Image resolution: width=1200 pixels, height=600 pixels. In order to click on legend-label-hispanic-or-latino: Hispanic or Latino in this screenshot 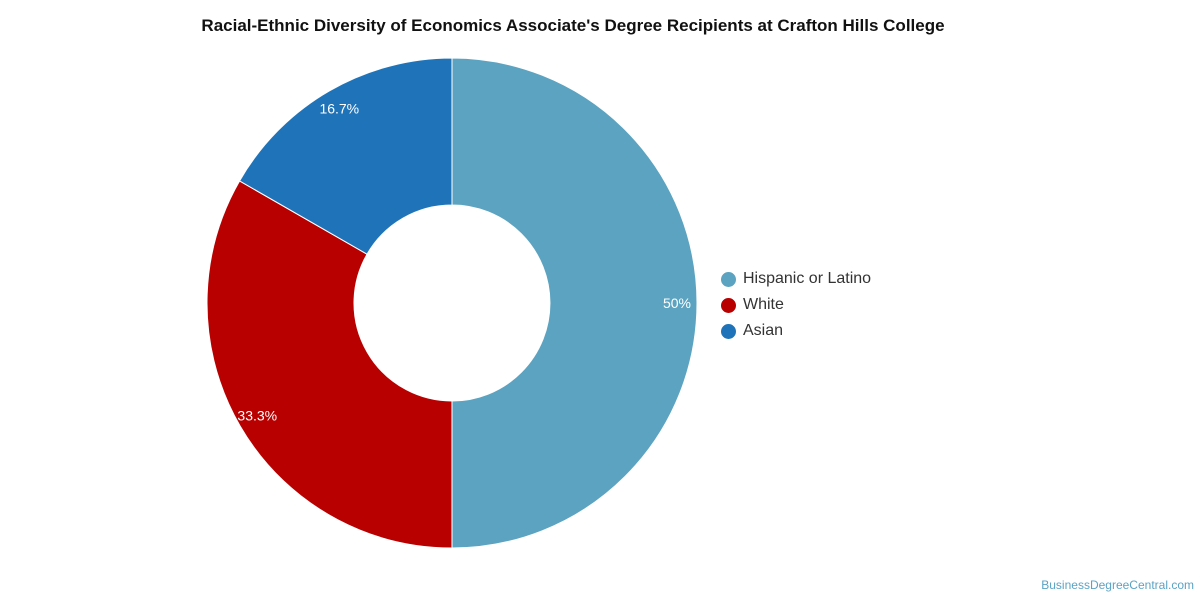, I will do `click(807, 278)`.